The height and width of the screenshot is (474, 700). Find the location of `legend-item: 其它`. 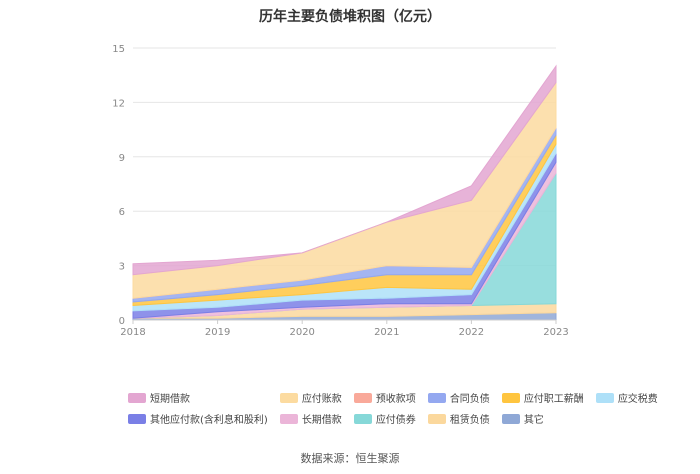

legend-item: 其它 is located at coordinates (542, 418).